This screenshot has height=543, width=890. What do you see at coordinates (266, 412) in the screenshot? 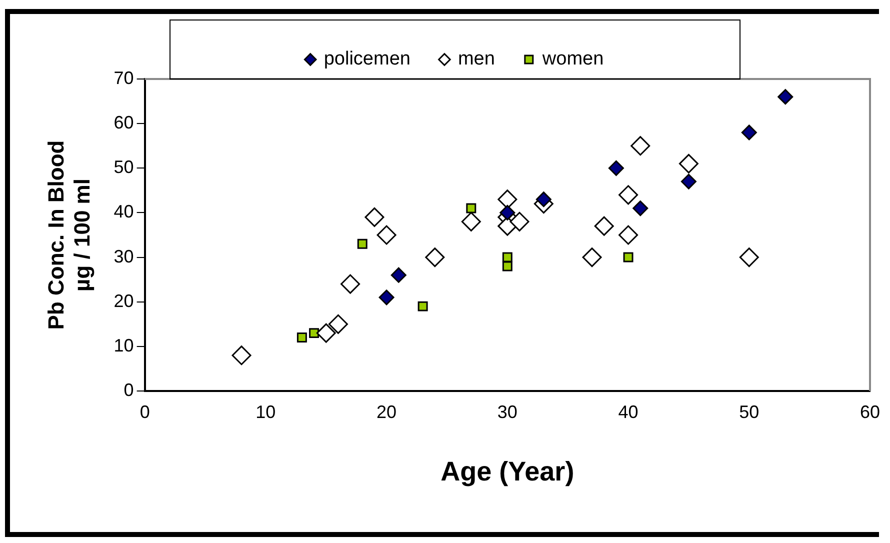
I see `x-tick-label: 10` at bounding box center [266, 412].